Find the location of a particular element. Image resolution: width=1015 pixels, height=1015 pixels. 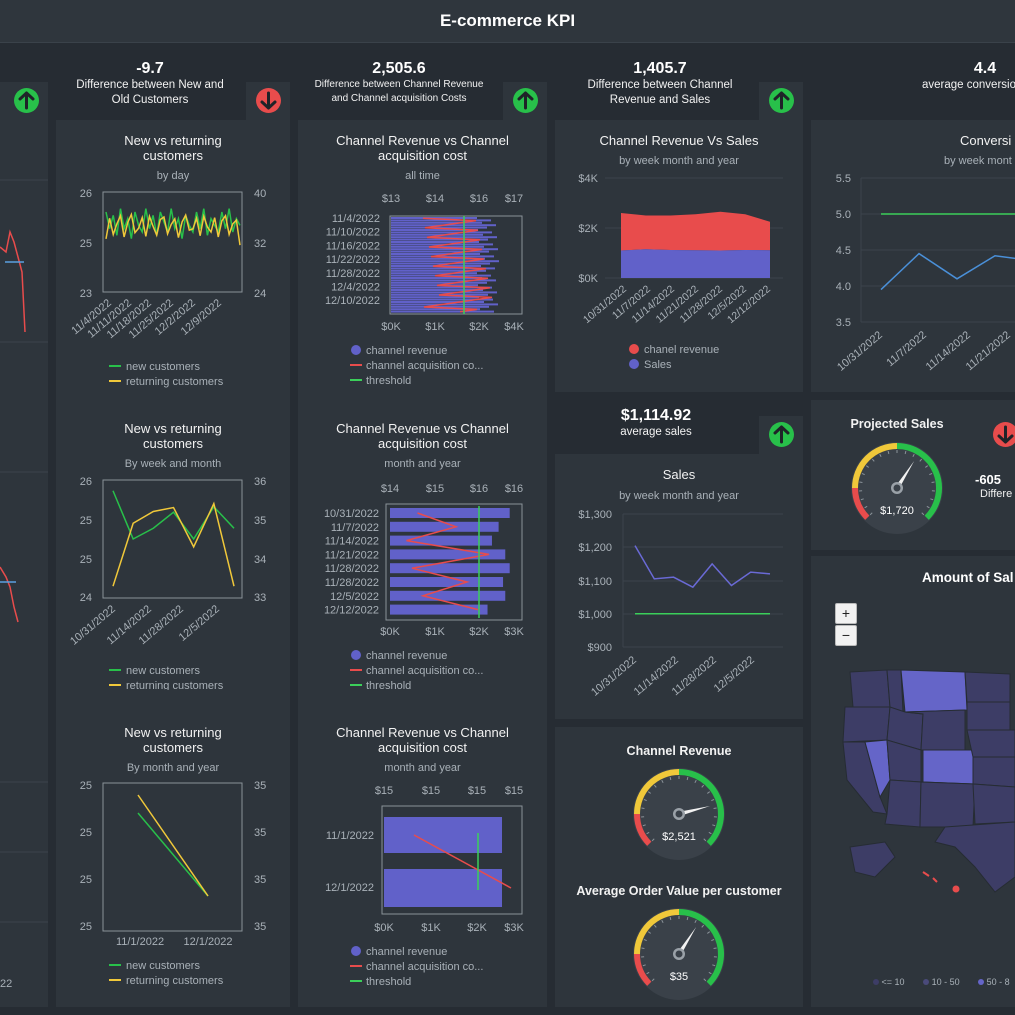

chart-title: Channel Revenue Vs Sales is located at coordinates (679, 140).